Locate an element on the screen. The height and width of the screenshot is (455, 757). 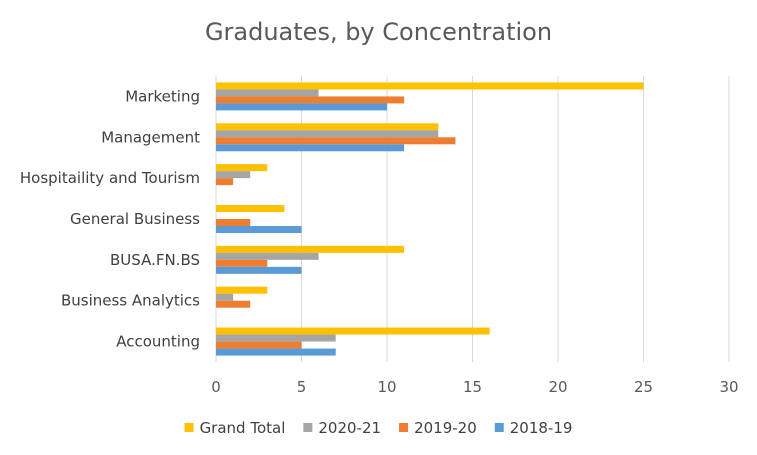
legend-item: 2019-20 is located at coordinates (438, 428).